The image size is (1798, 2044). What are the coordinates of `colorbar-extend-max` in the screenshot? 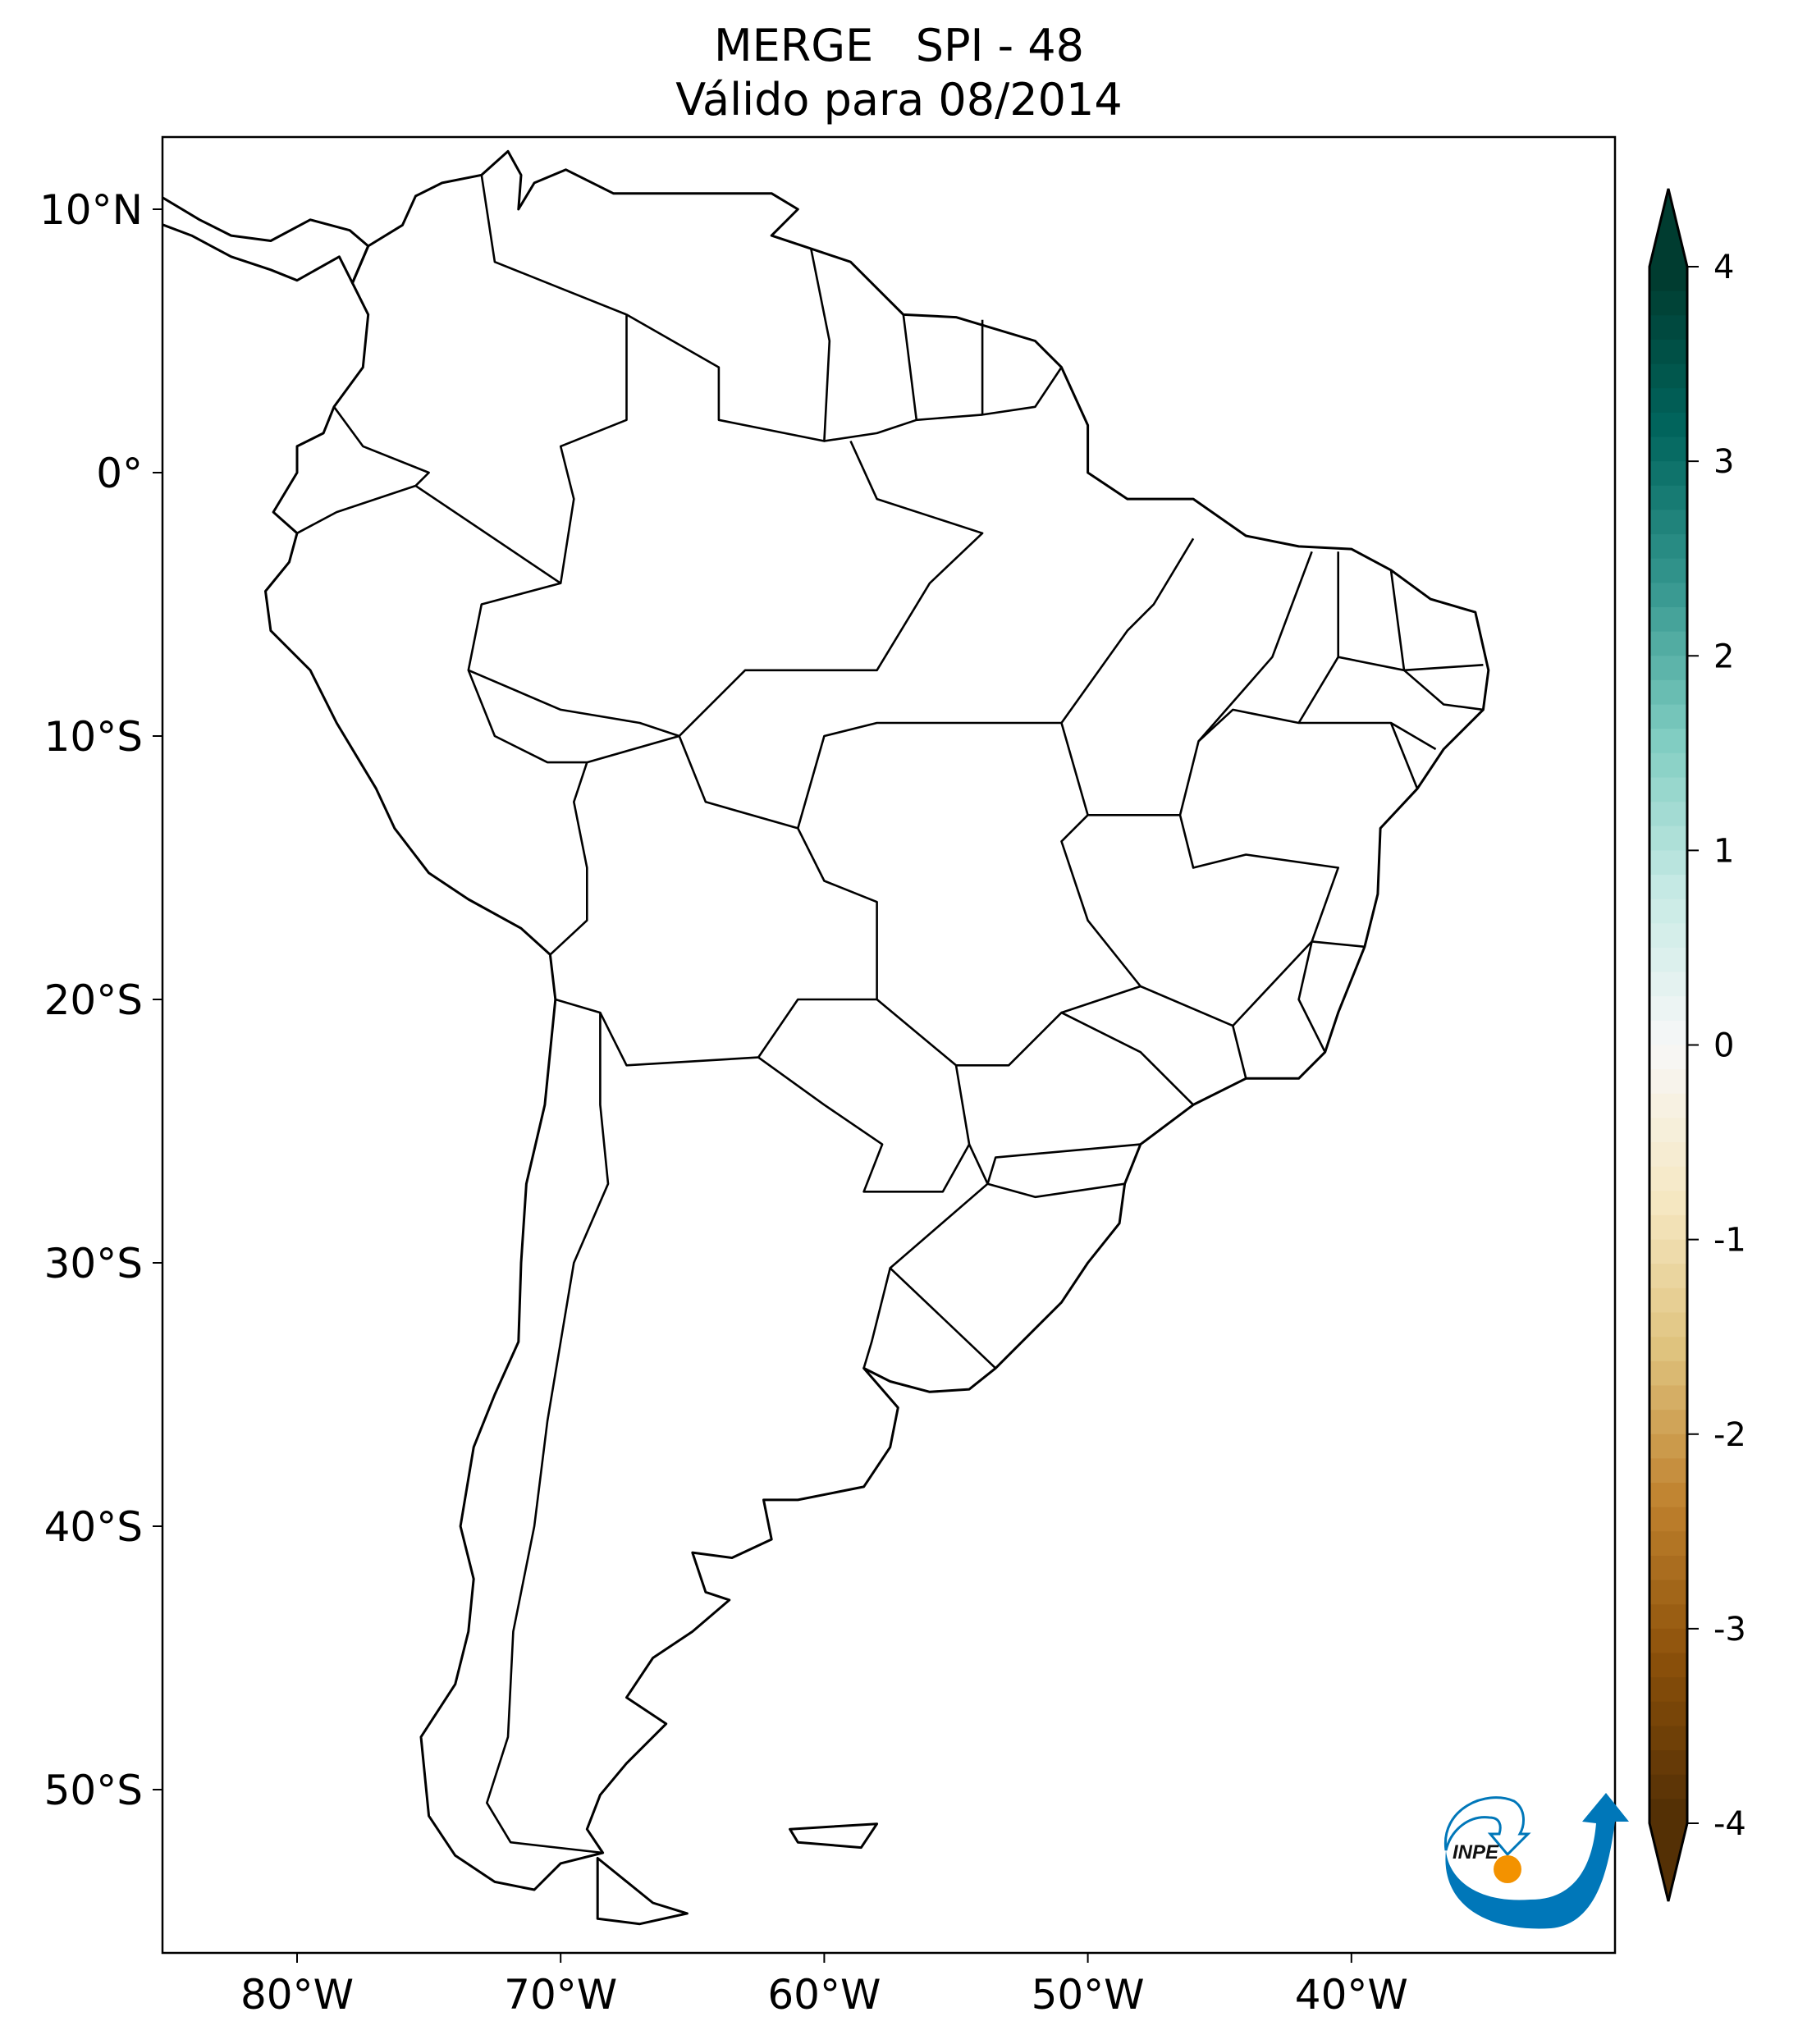 It's located at (1668, 228).